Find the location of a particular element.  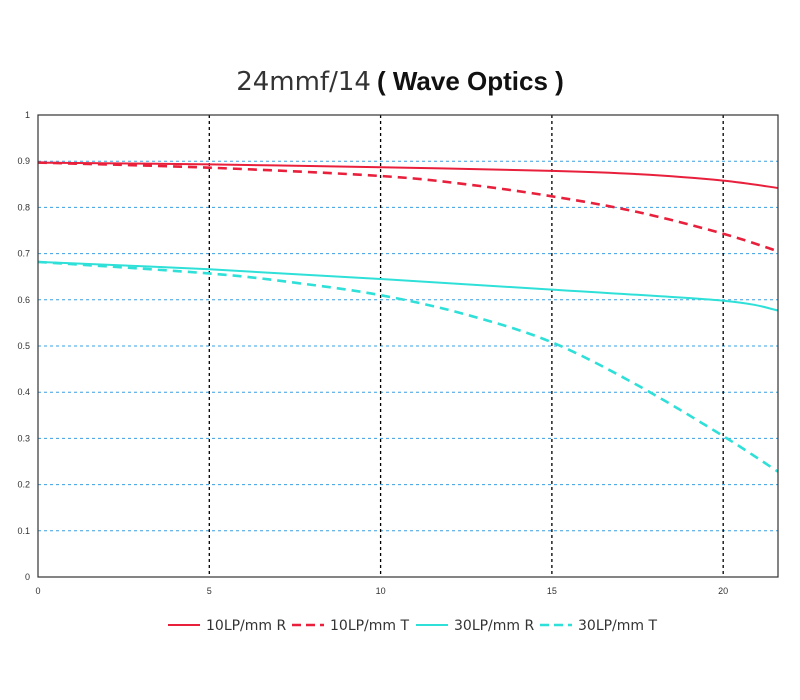

chart-title: 24mmf/14( Wave Optics ) is located at coordinates (400, 81).